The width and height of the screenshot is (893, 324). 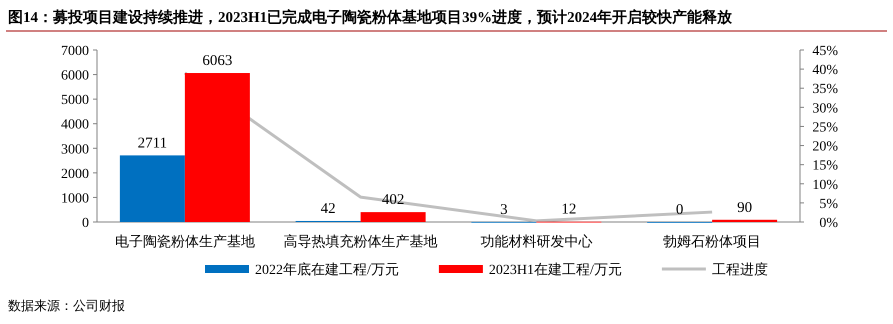 I want to click on y-tick-label: 4000, so click(x=75, y=125).